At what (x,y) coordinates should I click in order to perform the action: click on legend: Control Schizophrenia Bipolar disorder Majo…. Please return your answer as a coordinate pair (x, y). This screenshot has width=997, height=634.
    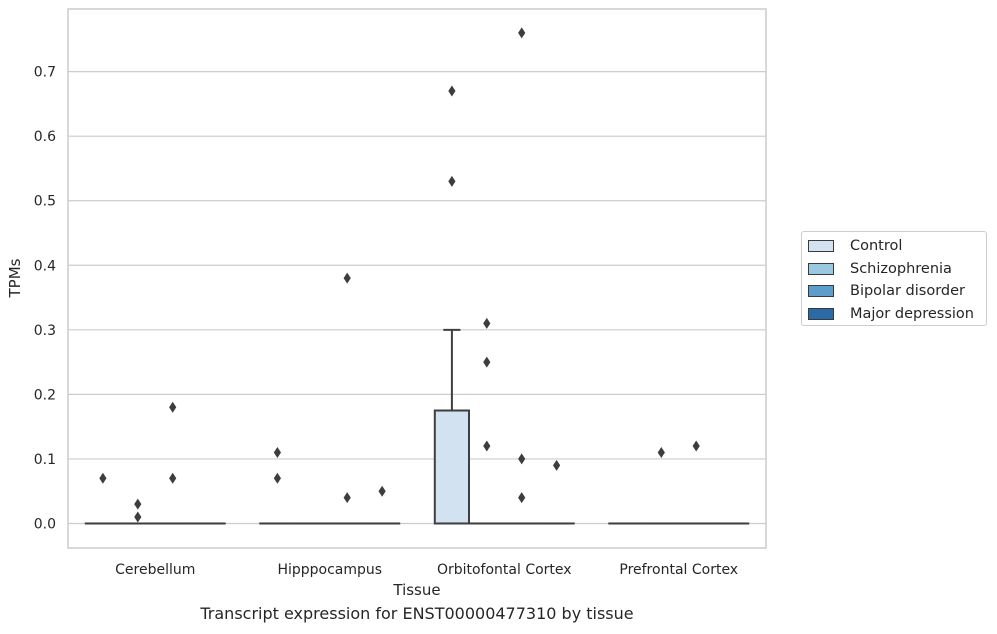
    Looking at the image, I should click on (894, 278).